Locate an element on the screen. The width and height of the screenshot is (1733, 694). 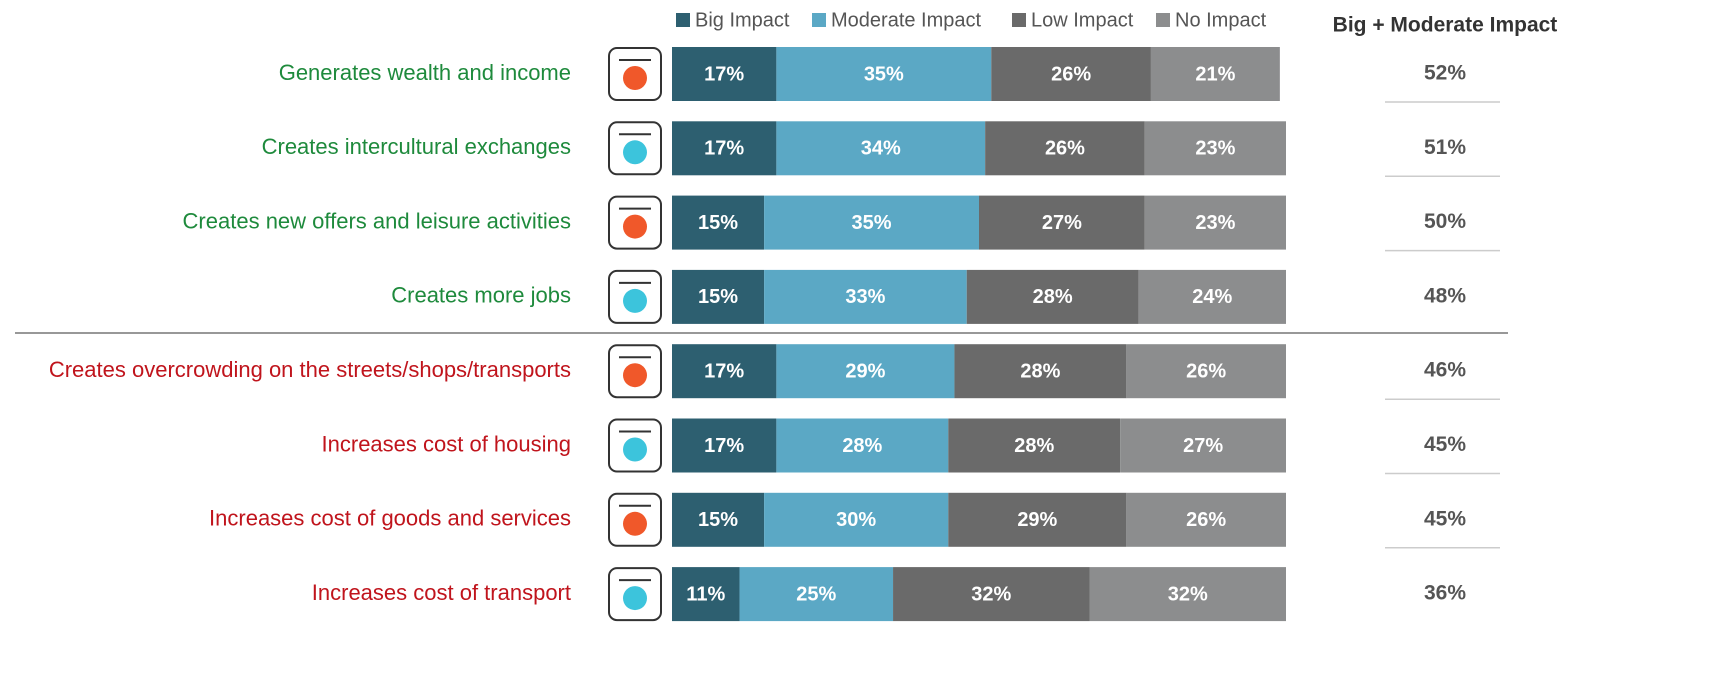
total-label: 52% is located at coordinates (1445, 73).